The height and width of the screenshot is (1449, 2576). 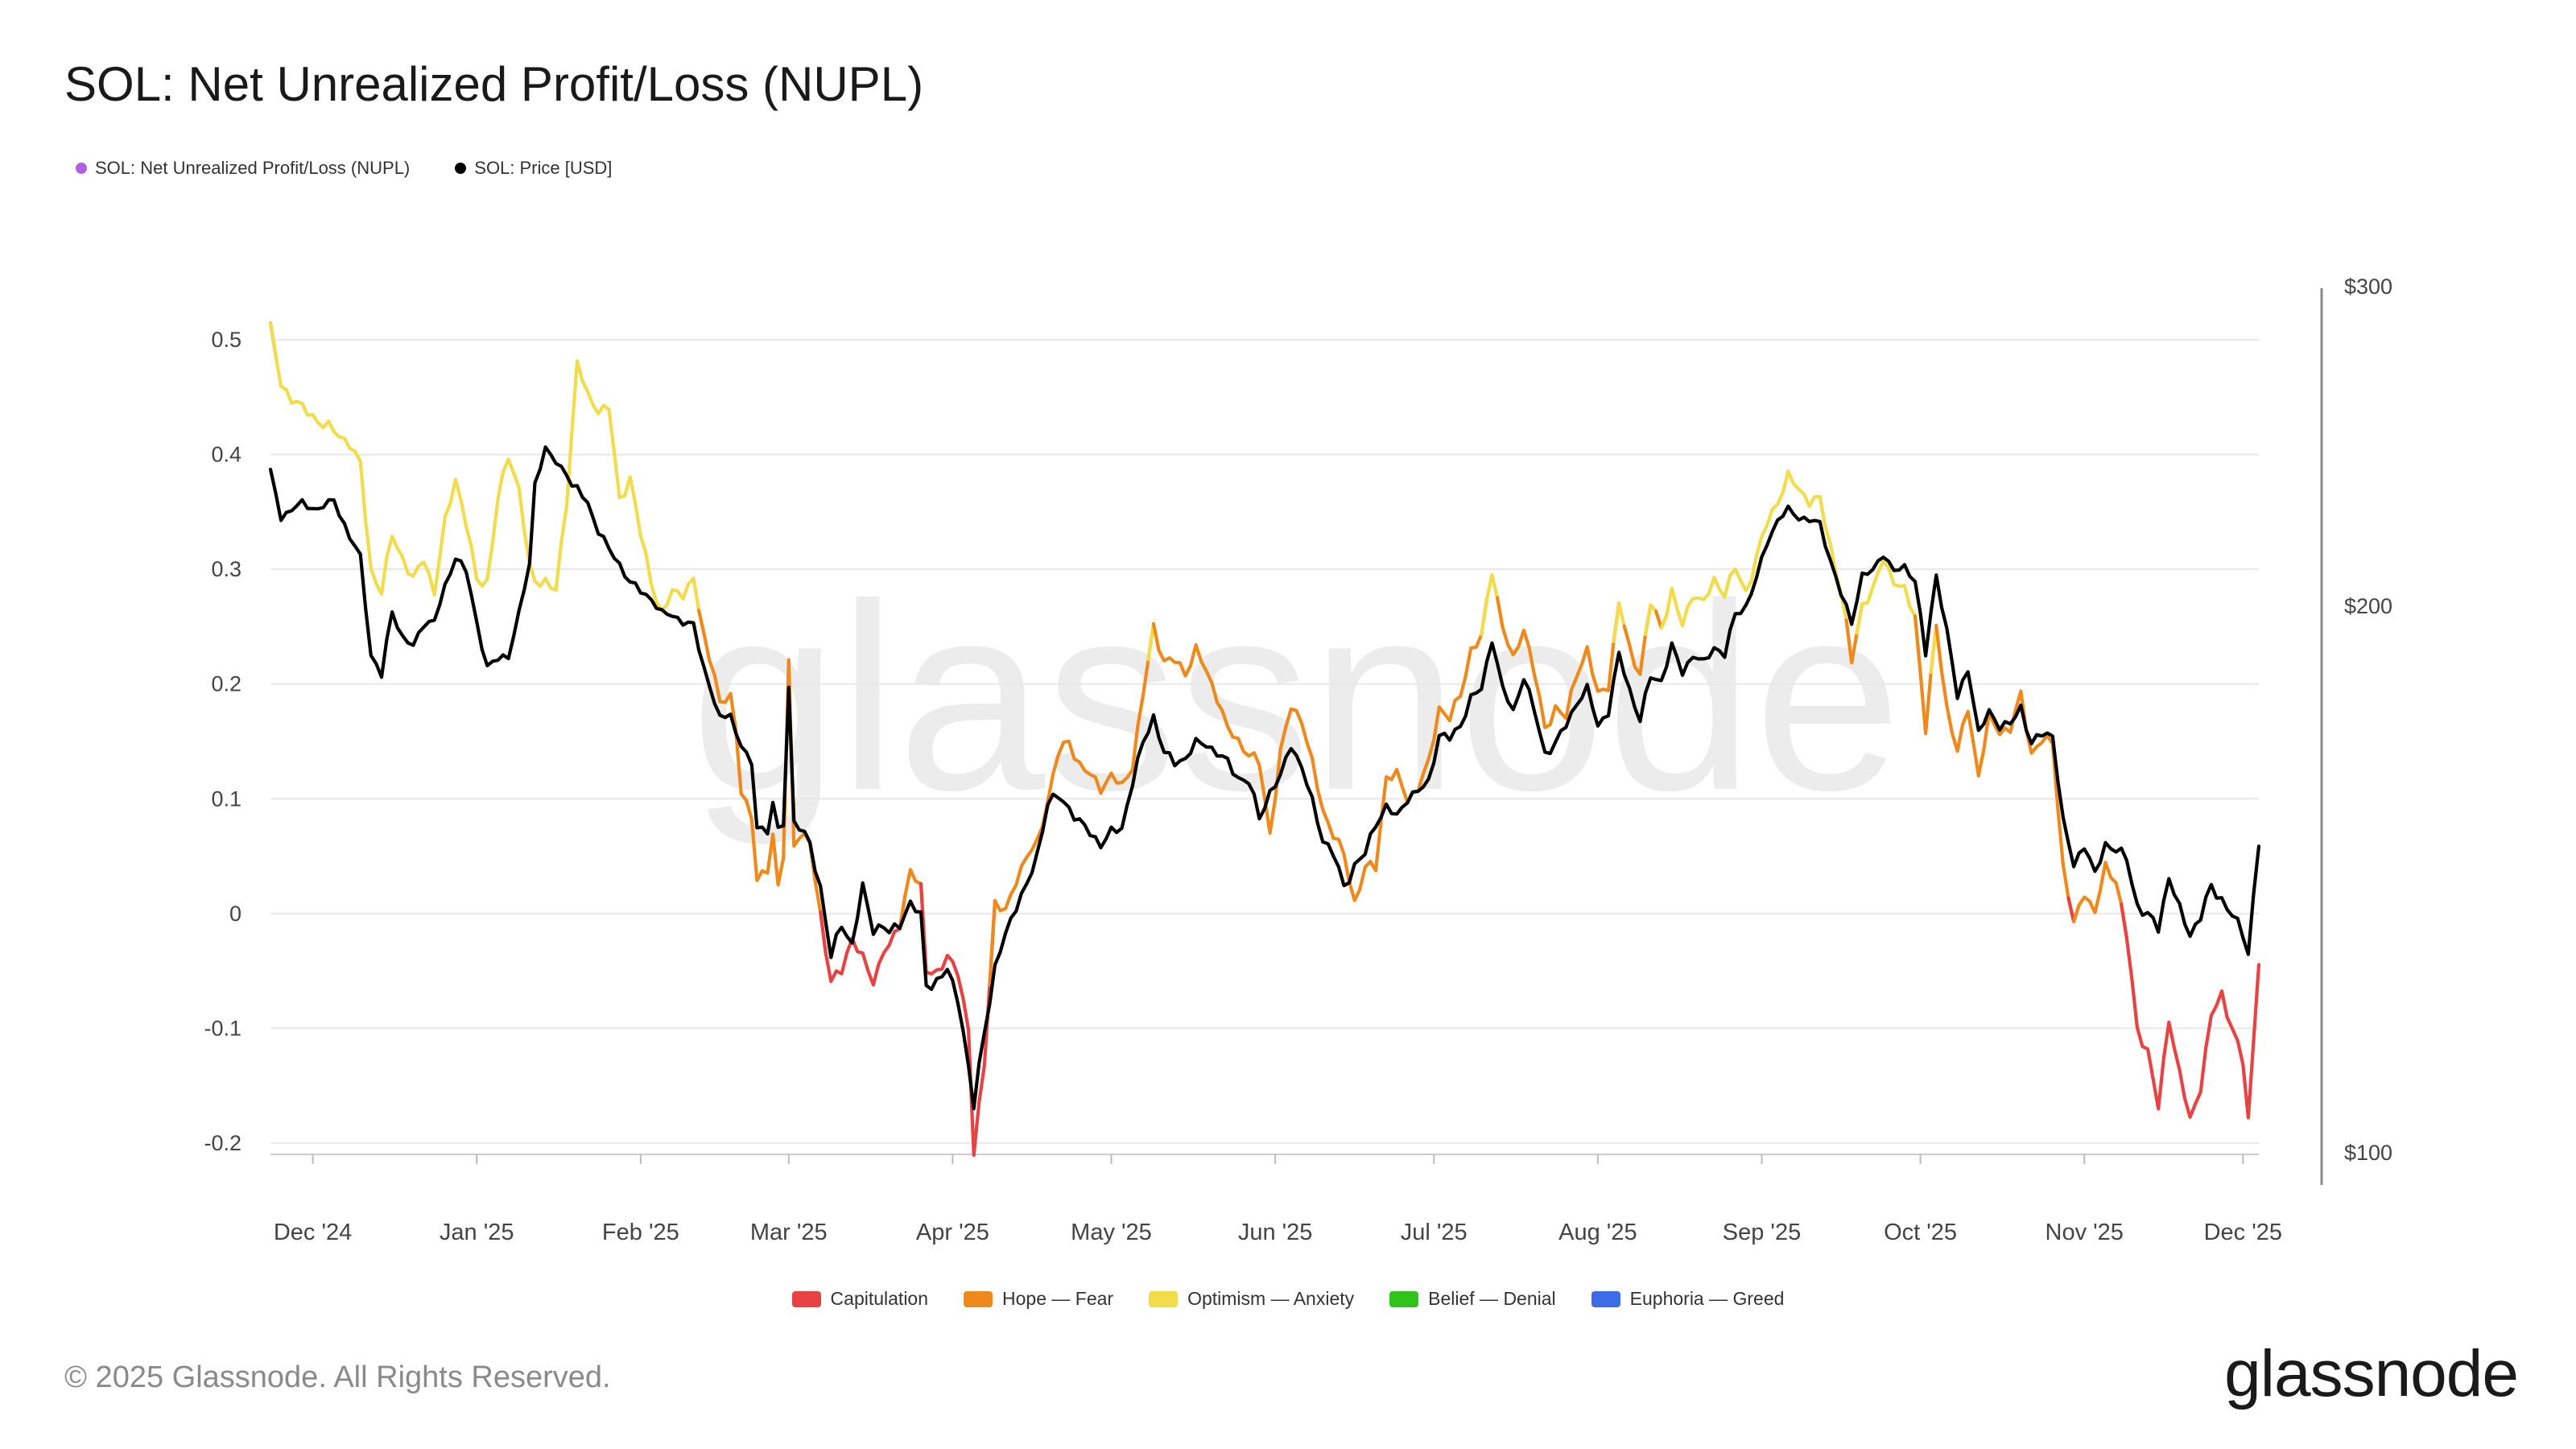 What do you see at coordinates (640, 1232) in the screenshot?
I see `x-tick-label: Feb '25` at bounding box center [640, 1232].